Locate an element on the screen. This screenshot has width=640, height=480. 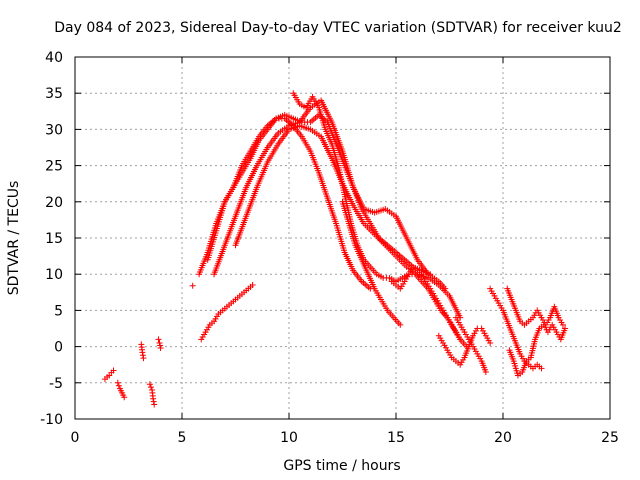
x-tick-label: 25 is located at coordinates (610, 438).